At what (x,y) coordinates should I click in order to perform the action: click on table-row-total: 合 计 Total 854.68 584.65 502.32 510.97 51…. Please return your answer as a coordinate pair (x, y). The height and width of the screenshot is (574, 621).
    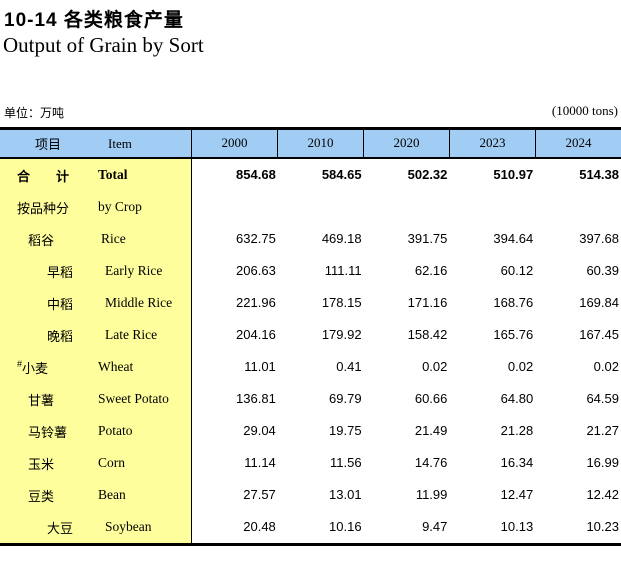
    Looking at the image, I should click on (310, 175).